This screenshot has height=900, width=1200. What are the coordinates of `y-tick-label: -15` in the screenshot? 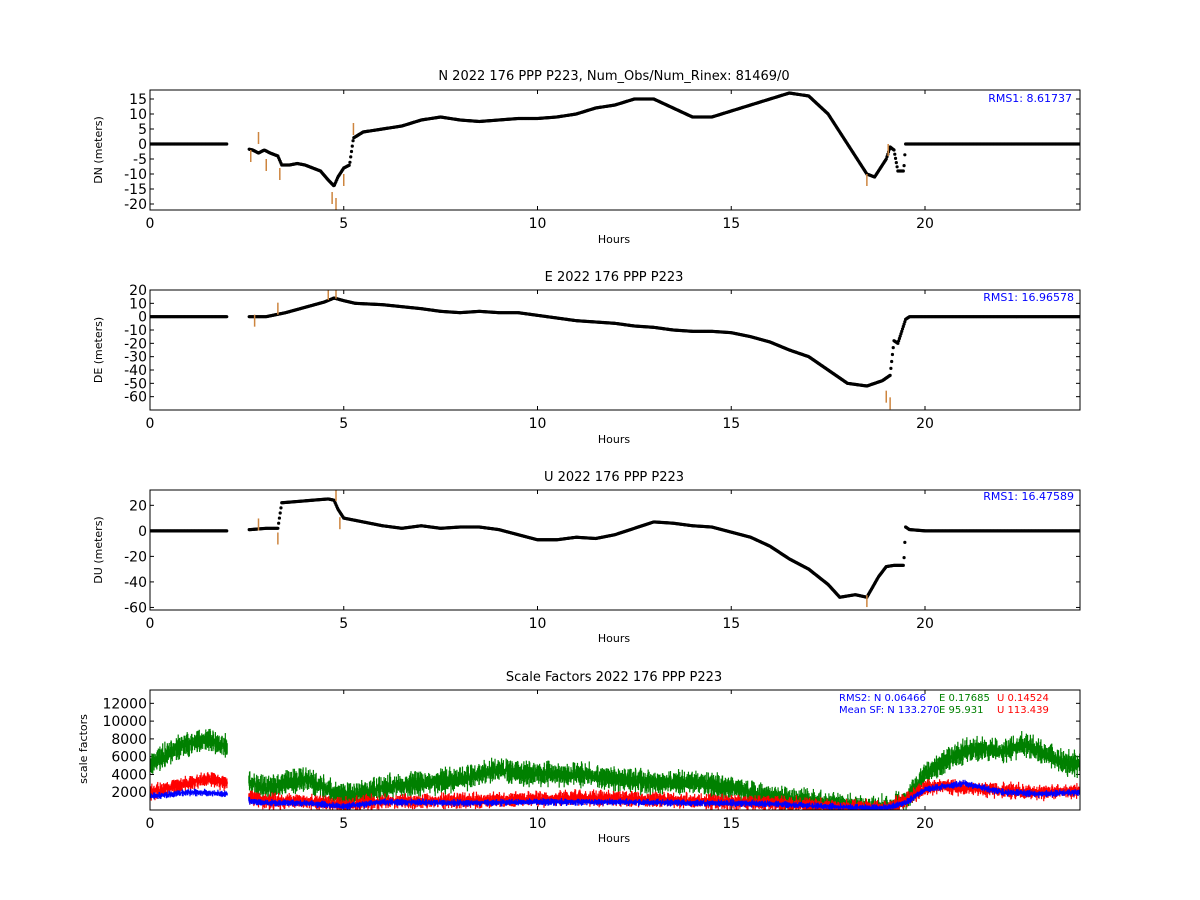 It's located at (135, 190).